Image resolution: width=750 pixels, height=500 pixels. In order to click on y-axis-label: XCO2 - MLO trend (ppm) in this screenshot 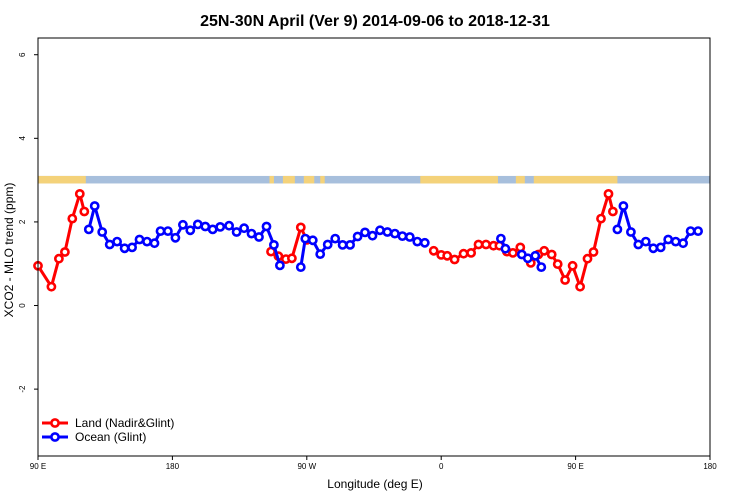, I will do `click(9, 250)`.